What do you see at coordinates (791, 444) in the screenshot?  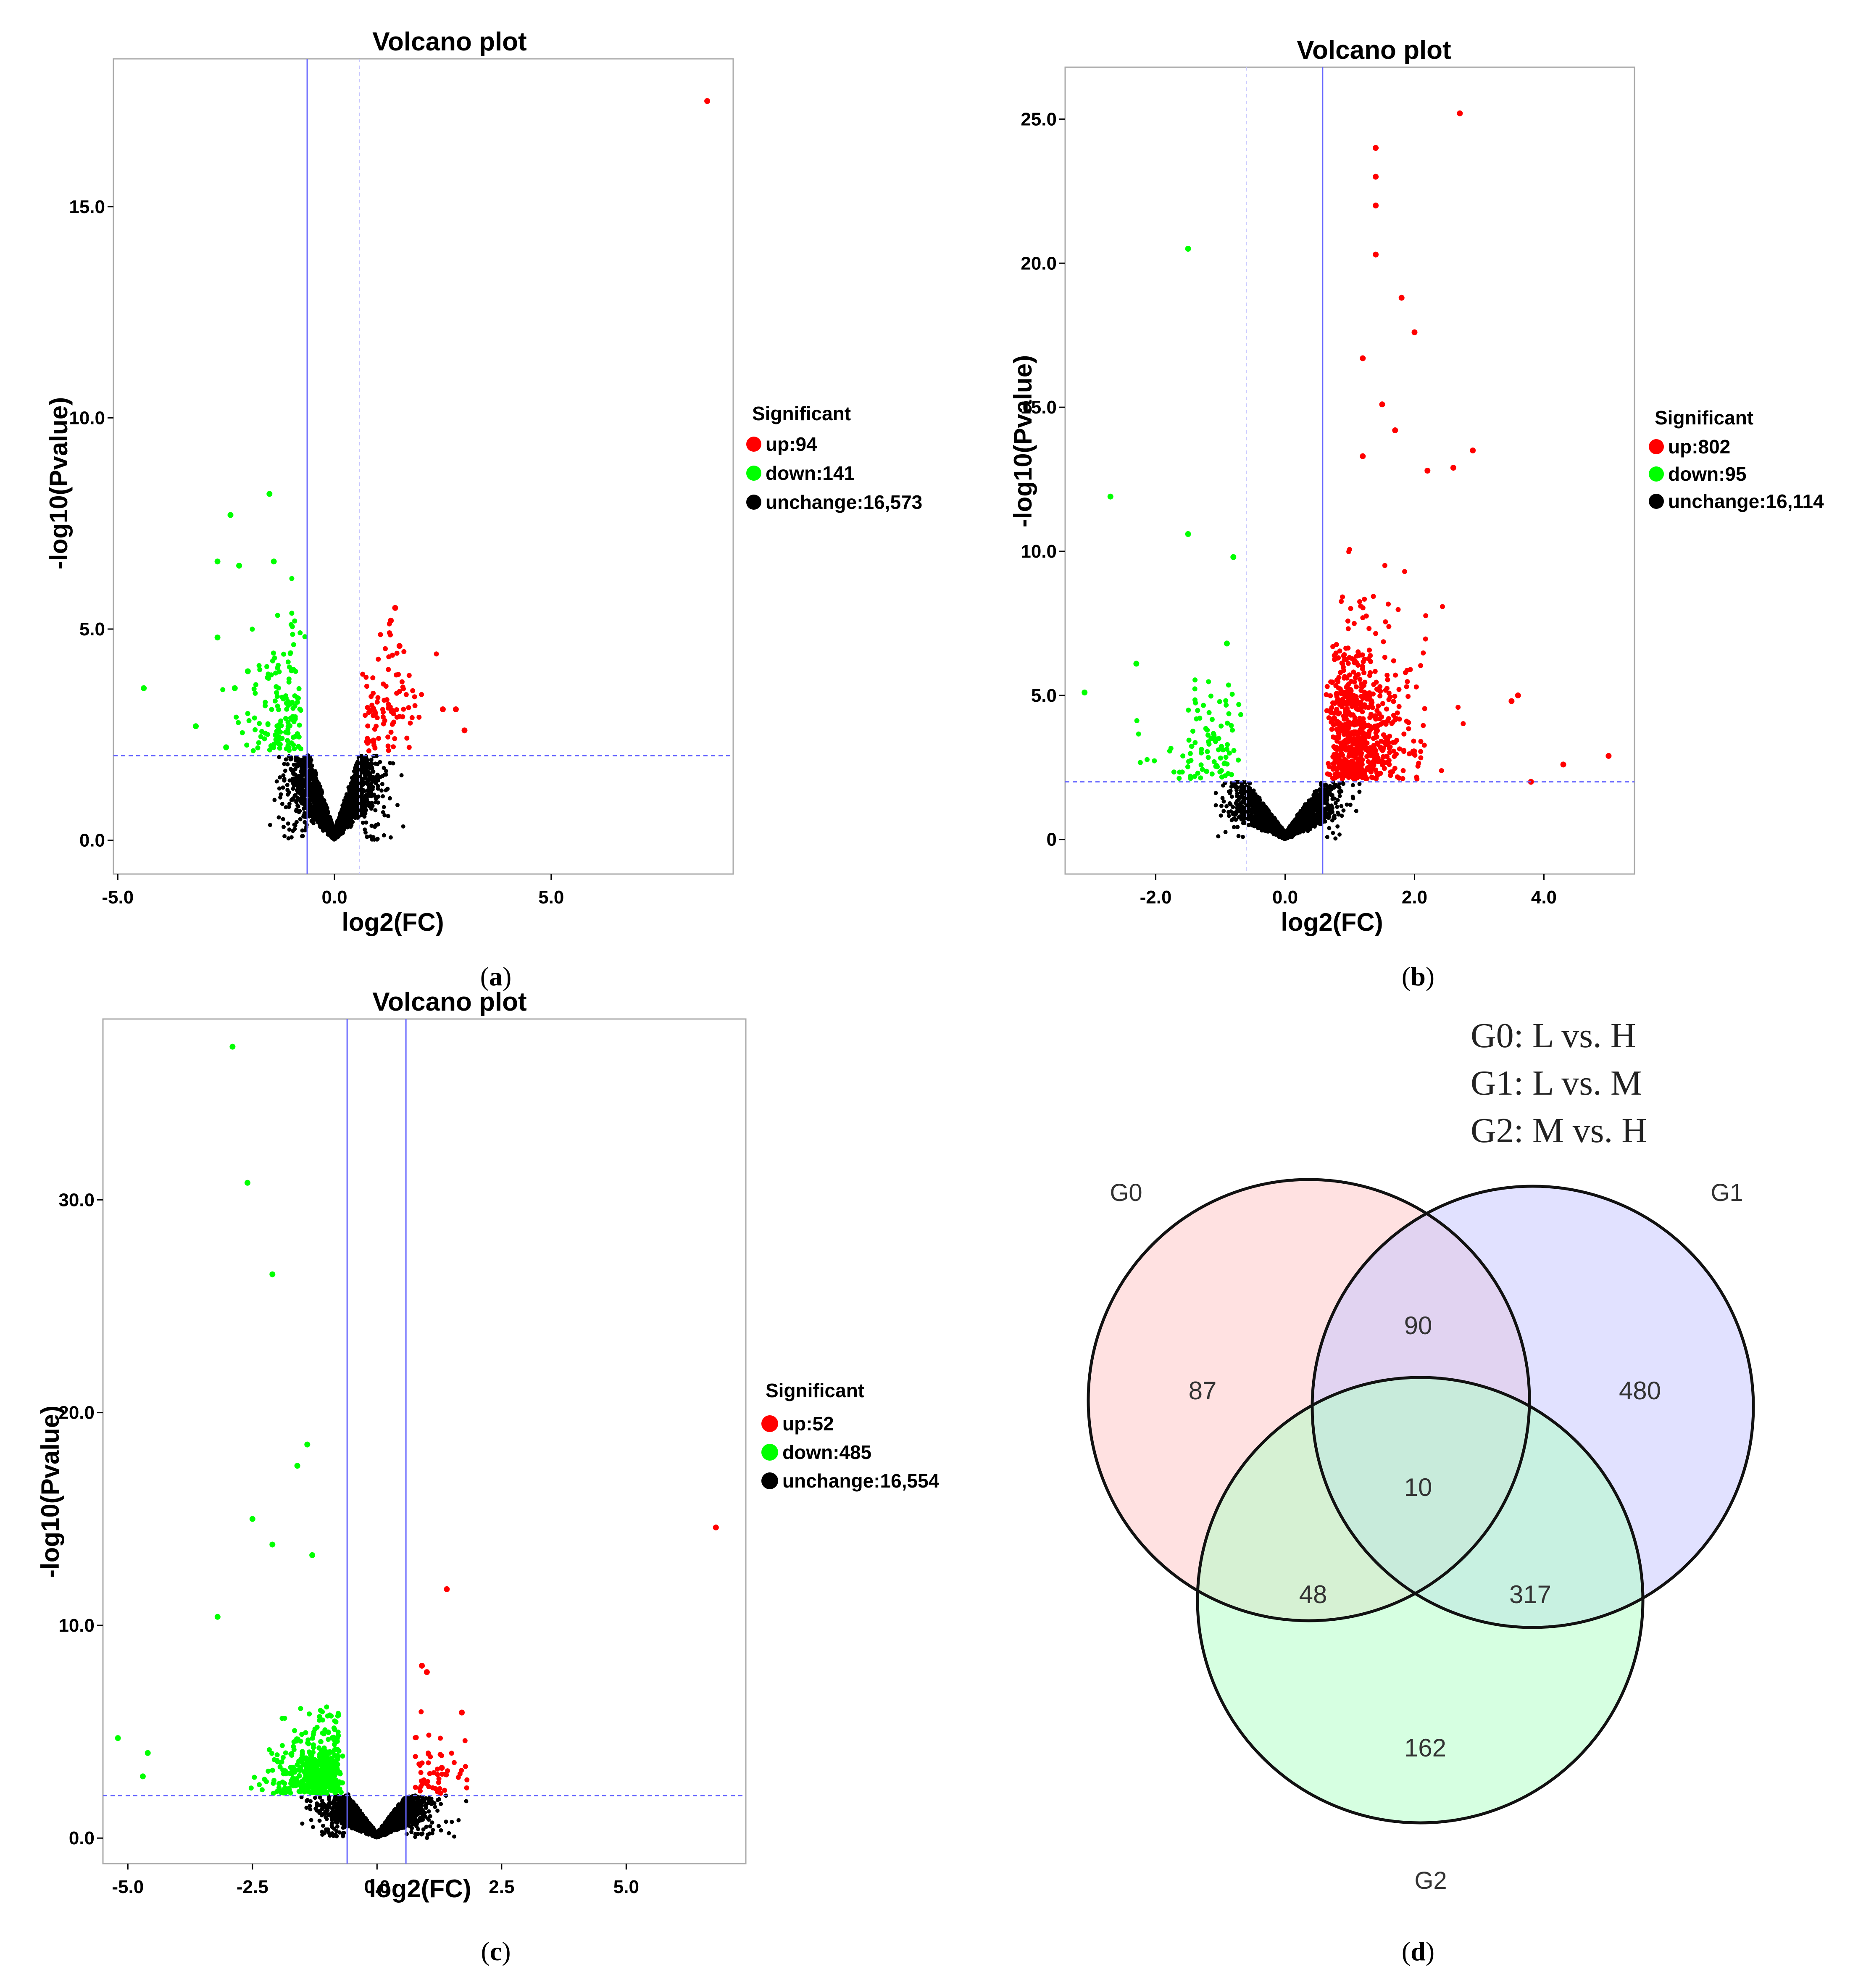 I see `legend-up-a: up:94` at bounding box center [791, 444].